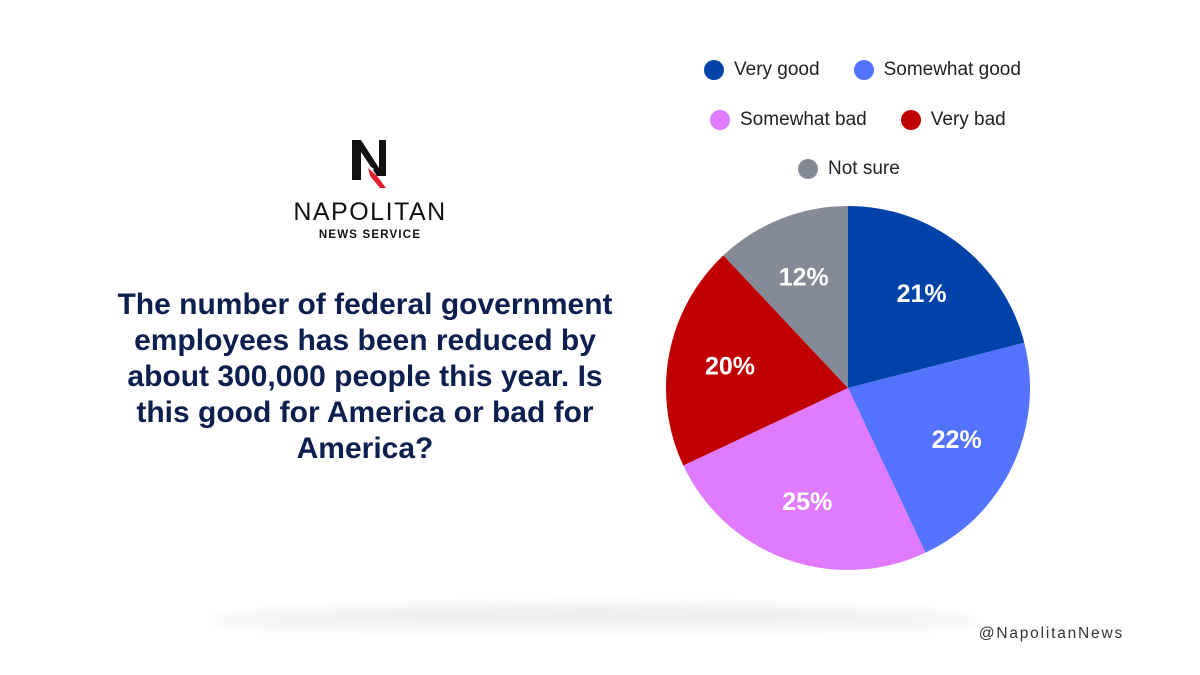  Describe the element at coordinates (922, 294) in the screenshot. I see `pie-label-very-good: 21%` at that location.